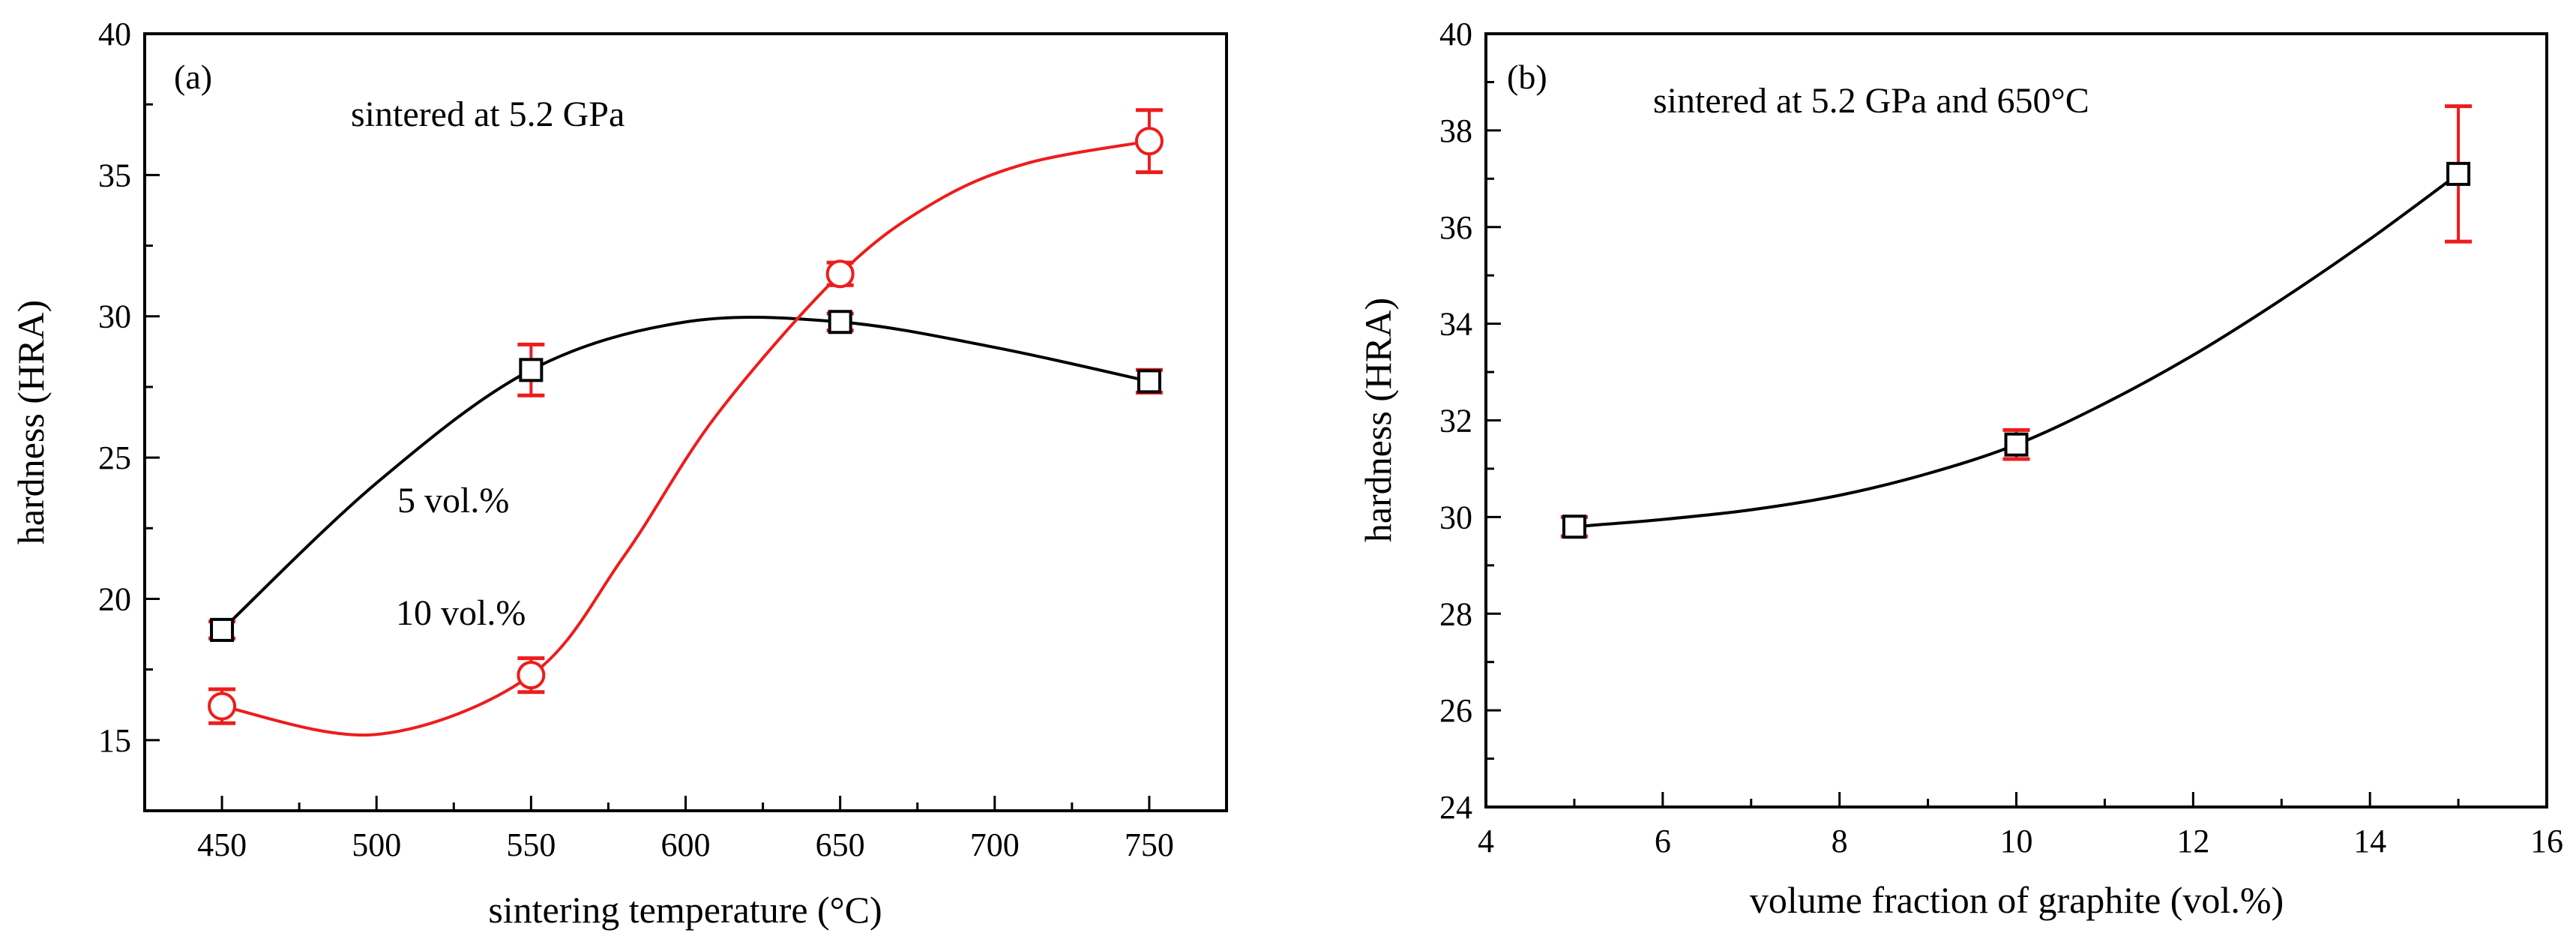 The height and width of the screenshot is (948, 2576). Describe the element at coordinates (31, 422) in the screenshot. I see `panel-a-y-axis-title: hardness (HRA)` at that location.